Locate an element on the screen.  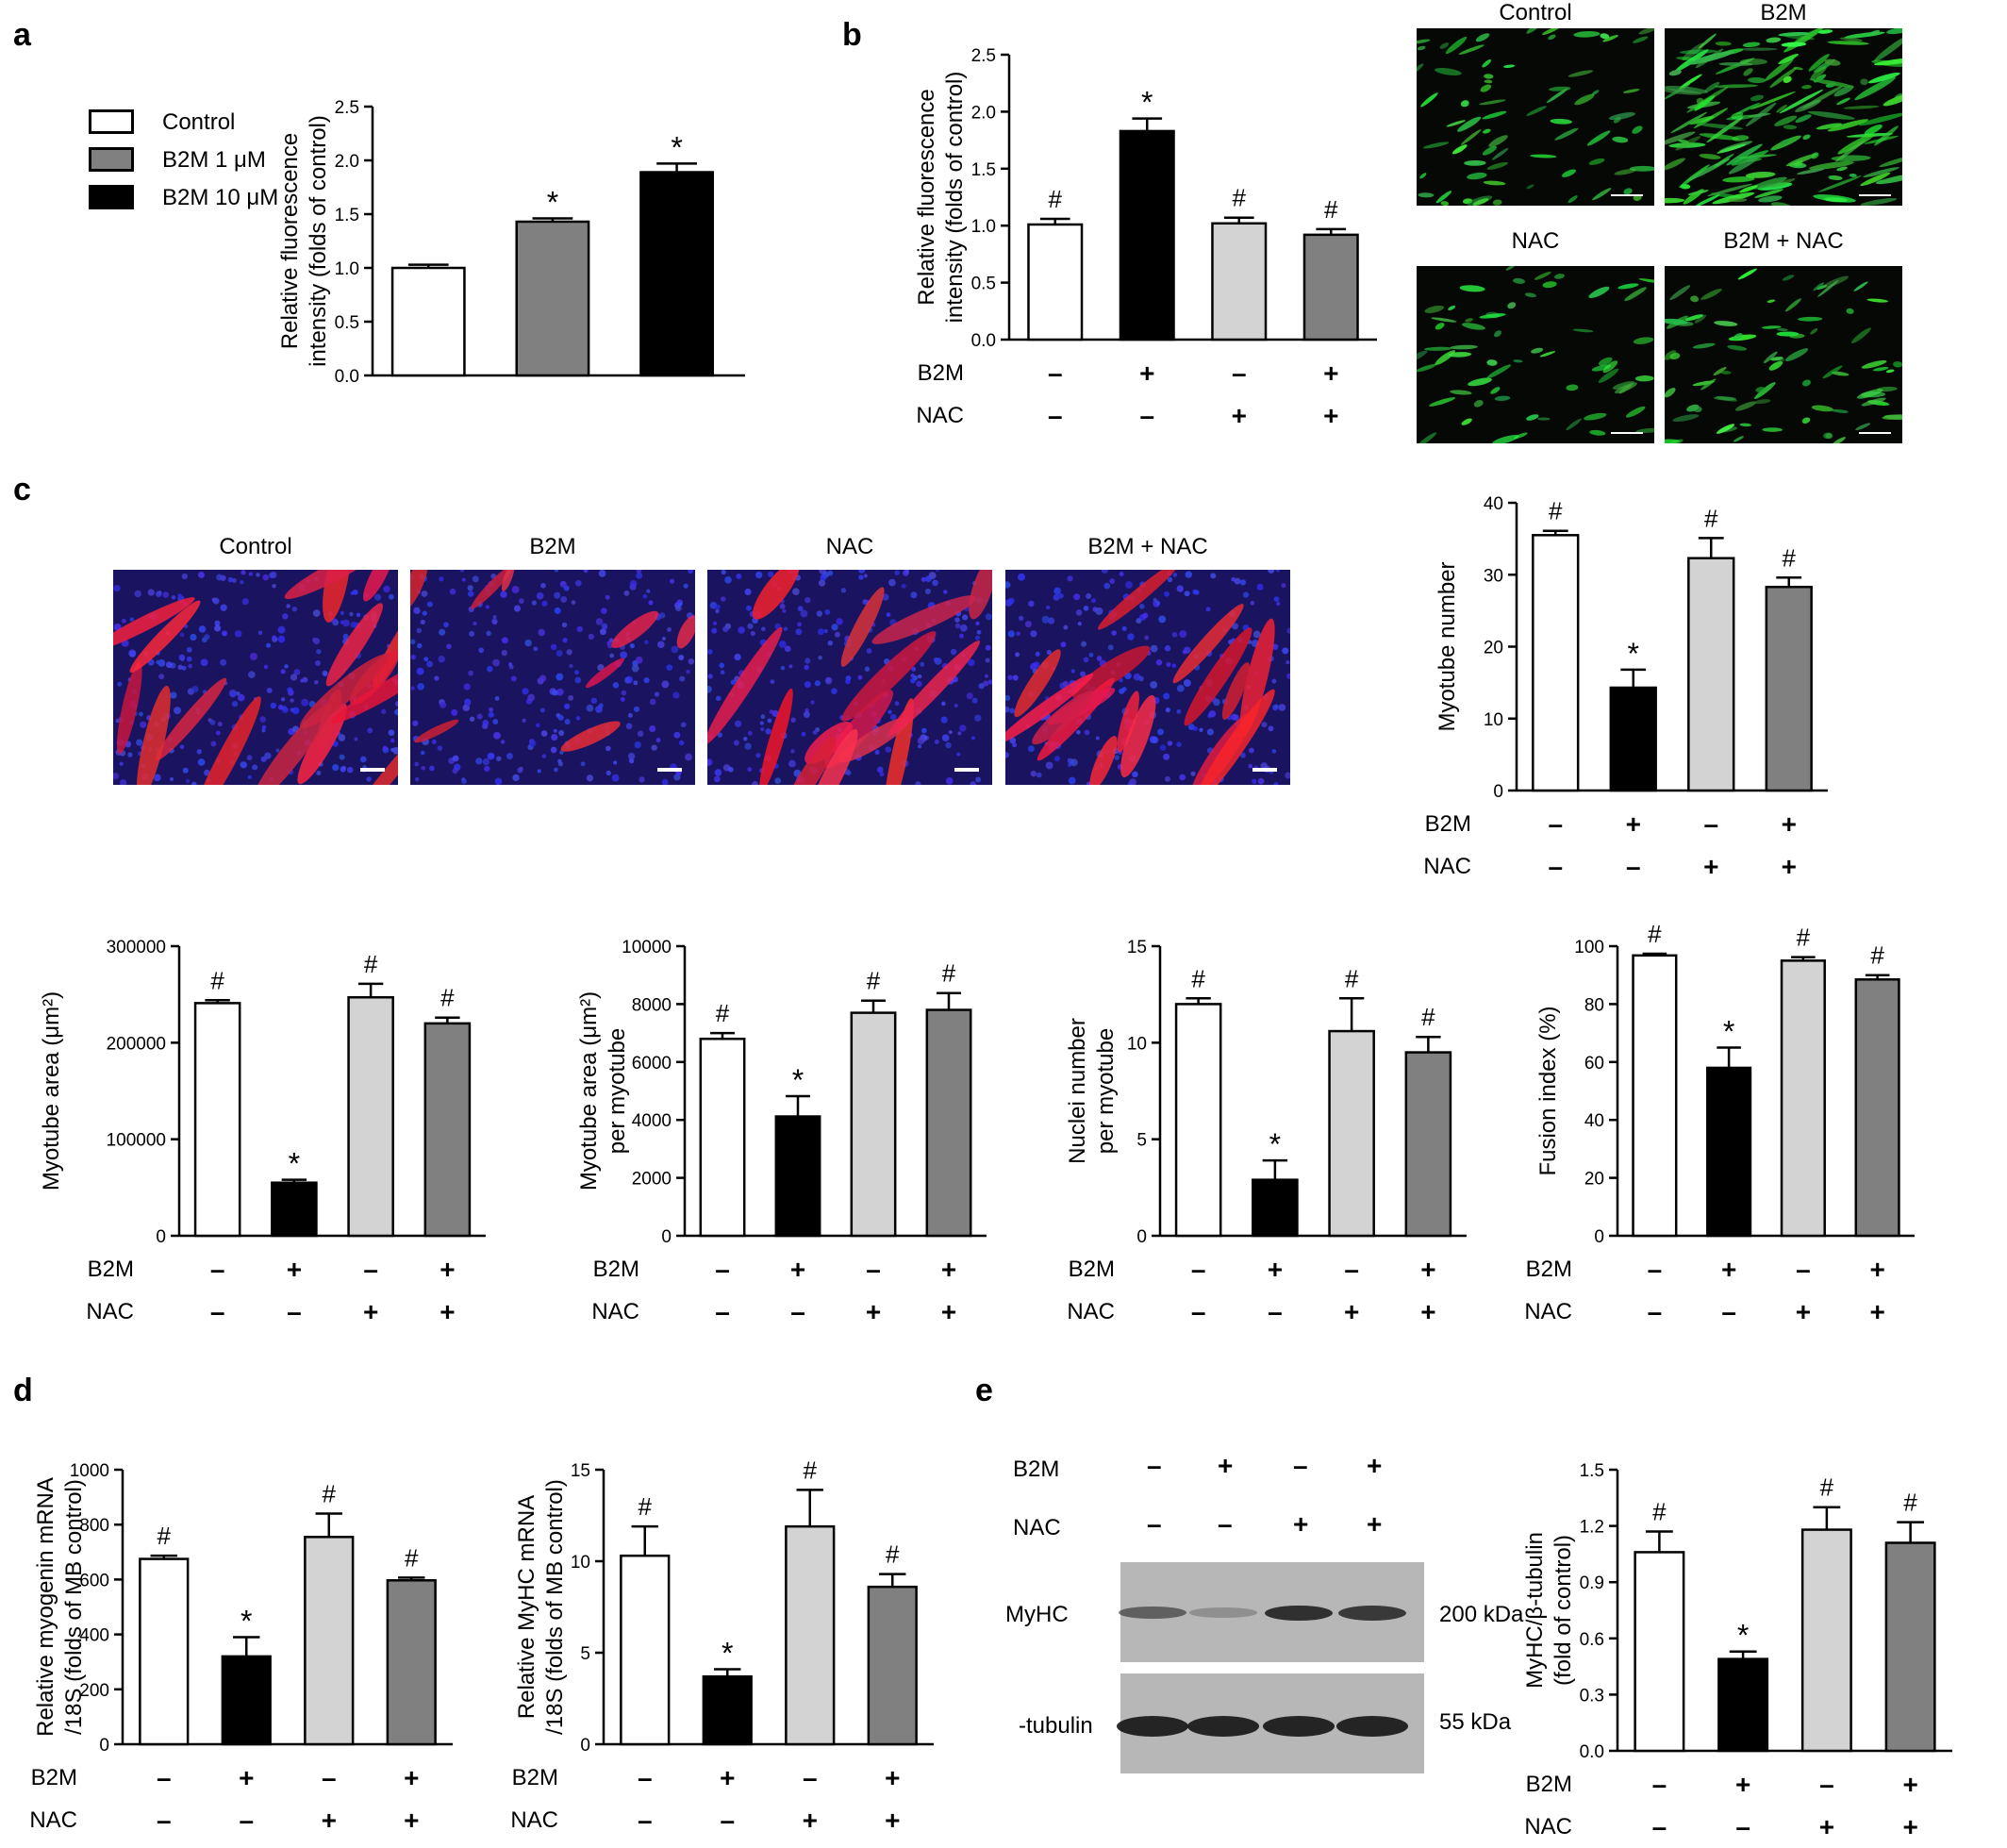
image-label-b2m-nac: B2M + NAC is located at coordinates (1784, 241).